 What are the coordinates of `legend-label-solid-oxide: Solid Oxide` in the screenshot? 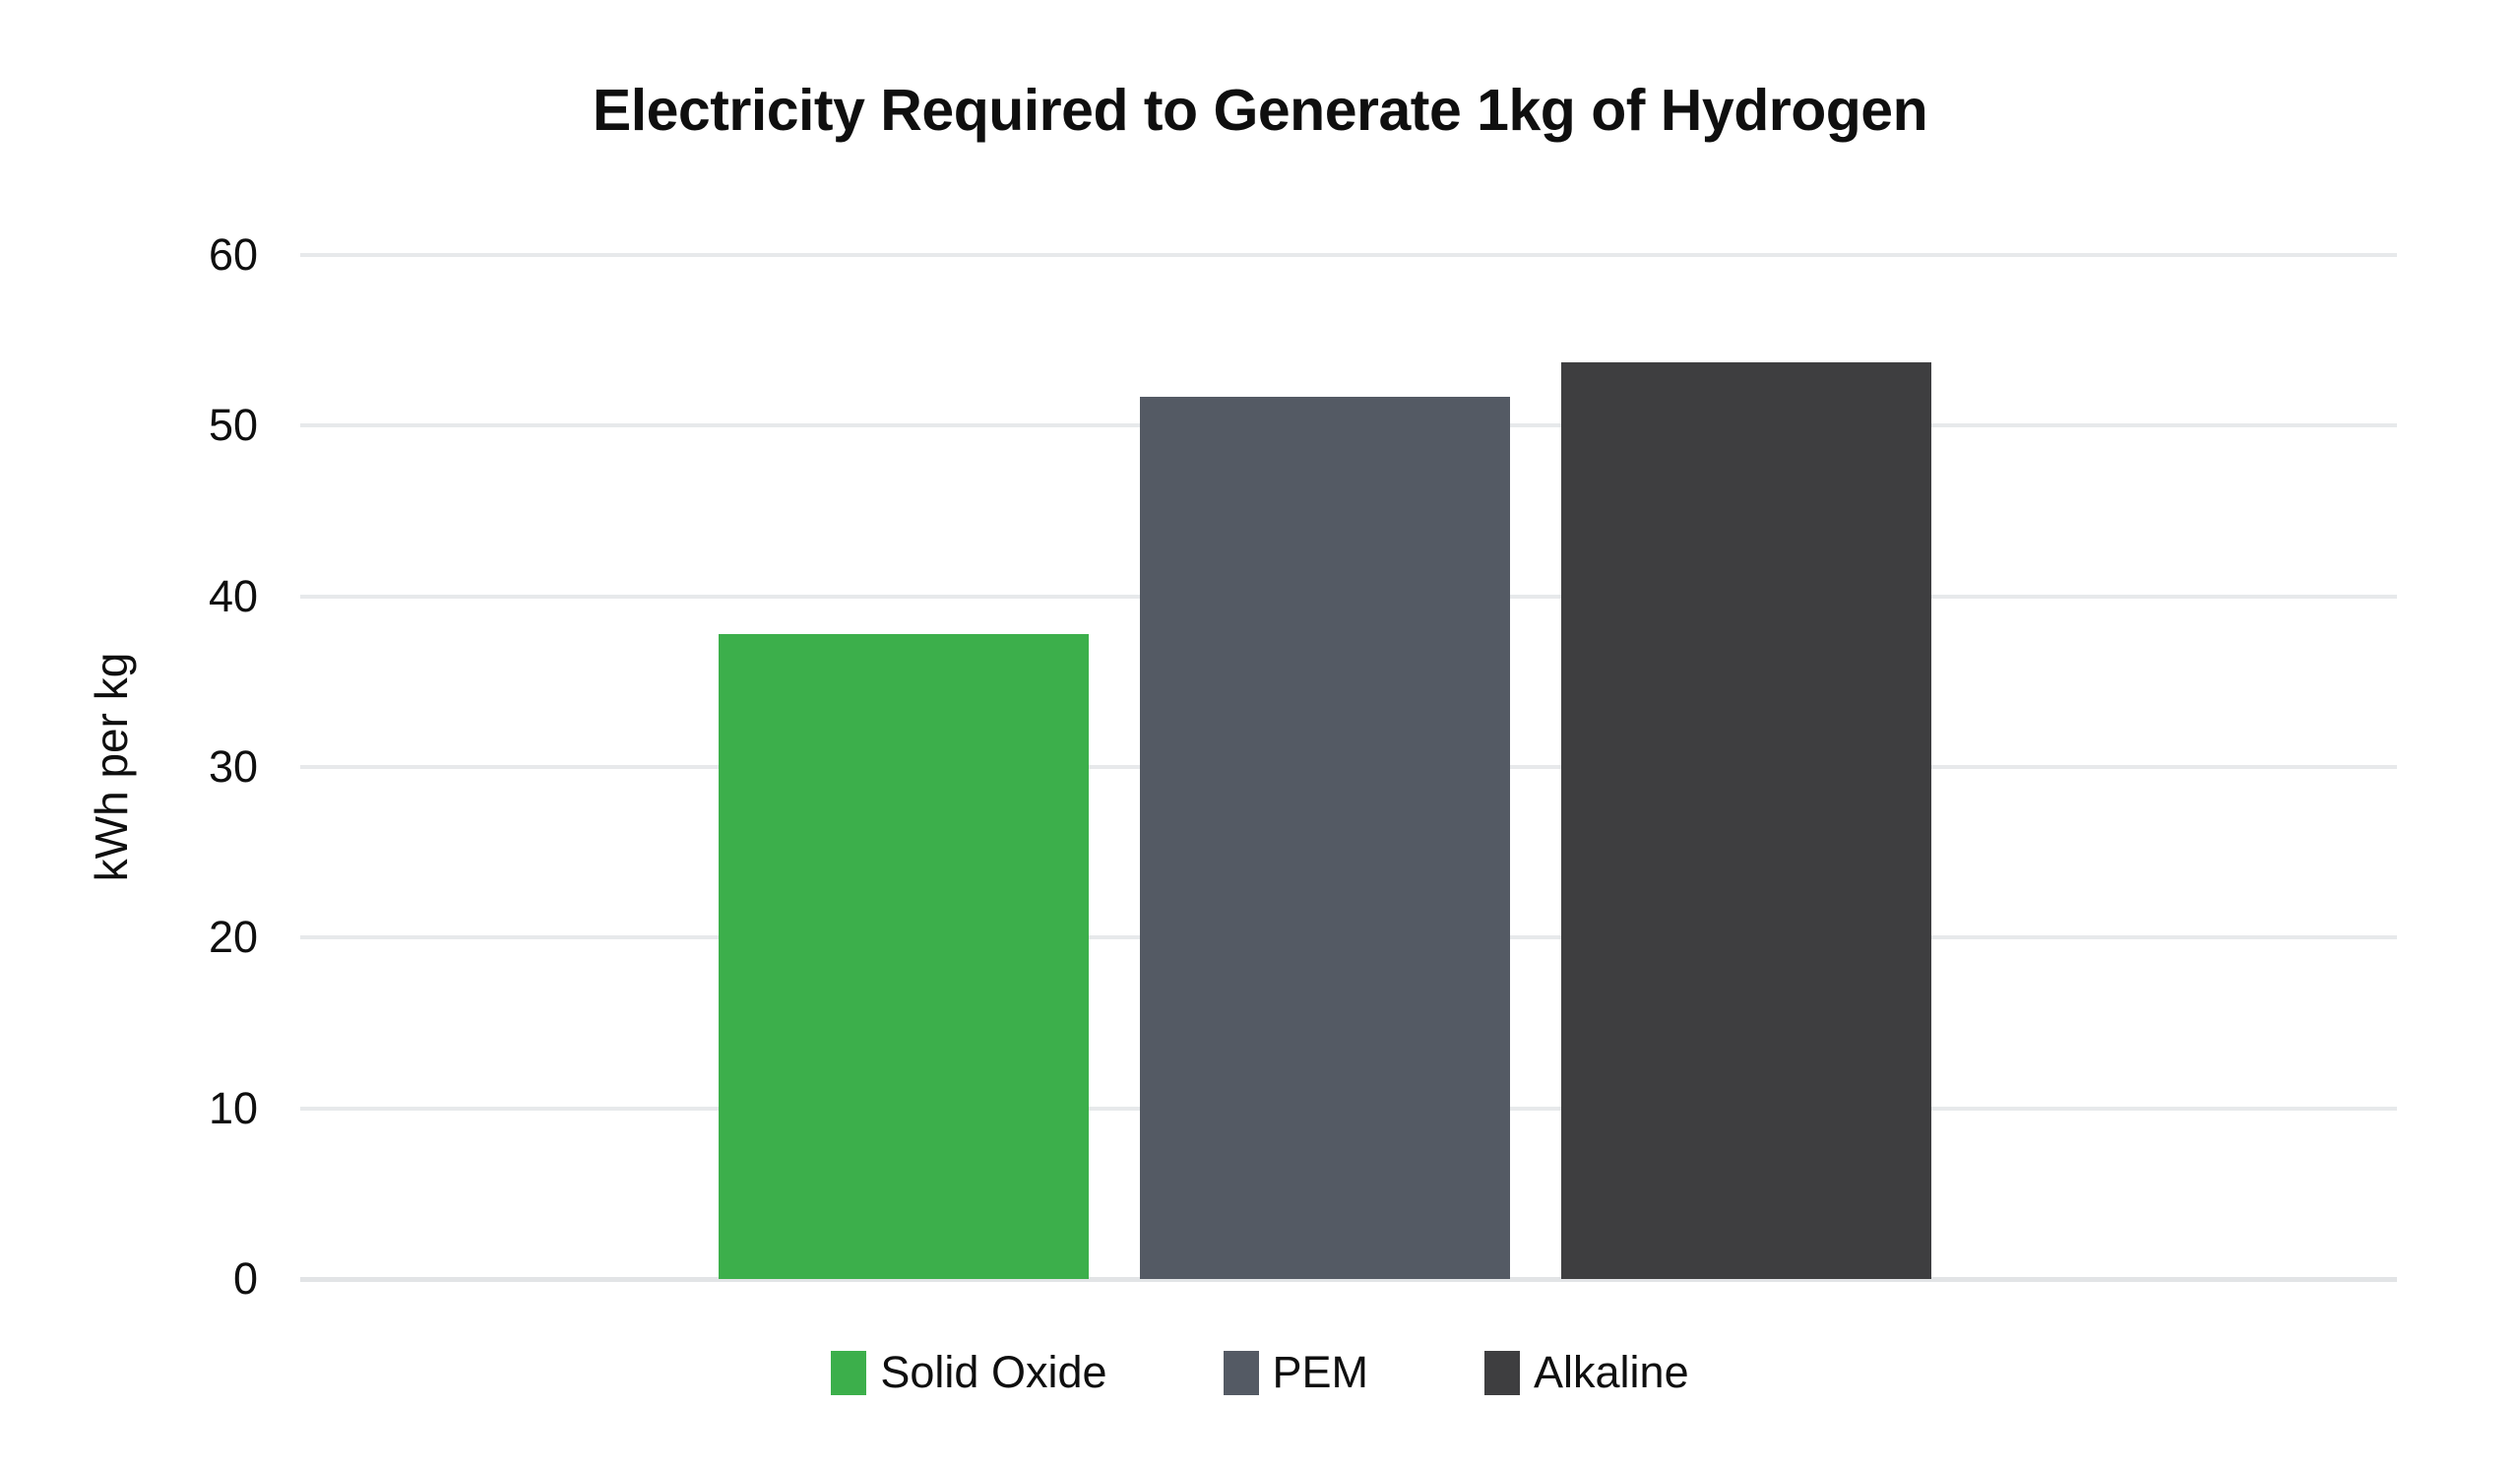 It's located at (993, 1372).